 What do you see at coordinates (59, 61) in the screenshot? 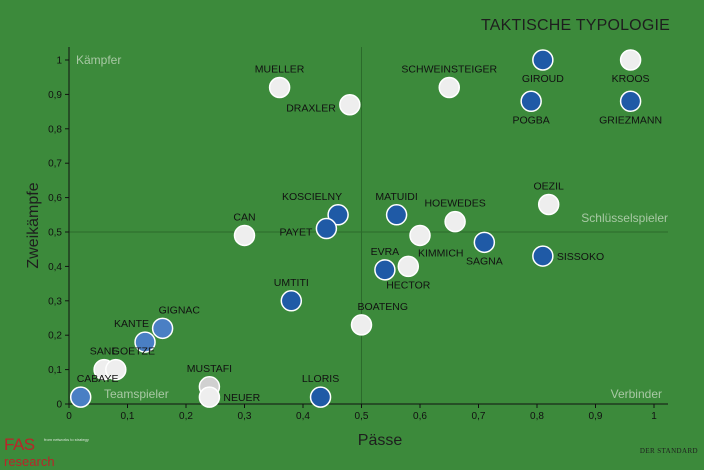
I see `y-tick-label-1: 1` at bounding box center [59, 61].